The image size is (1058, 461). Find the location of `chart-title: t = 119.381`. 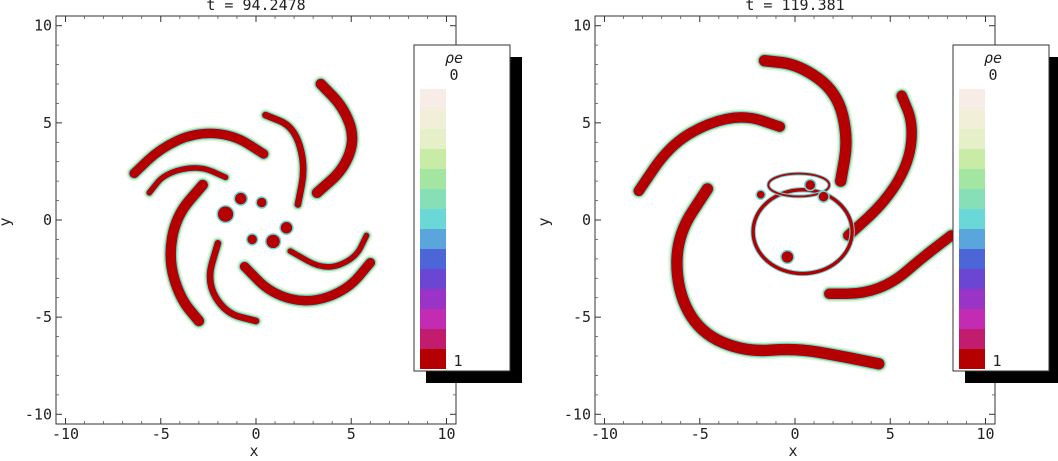

chart-title: t = 119.381 is located at coordinates (794, 7).